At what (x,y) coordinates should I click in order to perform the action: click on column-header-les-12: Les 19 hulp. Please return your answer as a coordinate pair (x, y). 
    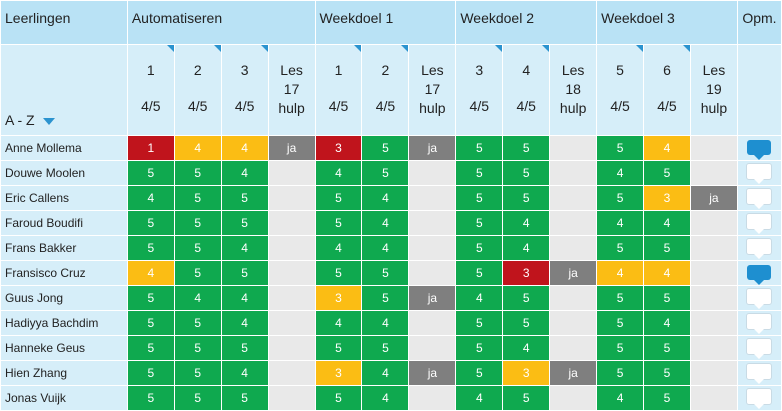
    Looking at the image, I should click on (713, 90).